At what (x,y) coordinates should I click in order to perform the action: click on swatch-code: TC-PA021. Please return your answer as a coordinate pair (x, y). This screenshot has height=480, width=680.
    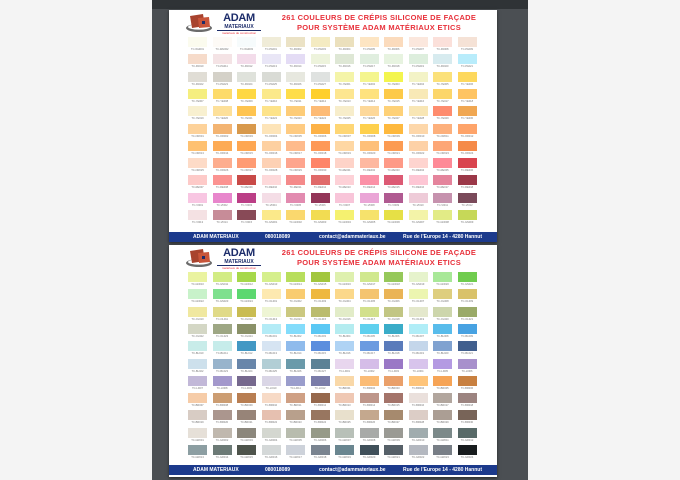
    Looking at the image, I should click on (467, 67).